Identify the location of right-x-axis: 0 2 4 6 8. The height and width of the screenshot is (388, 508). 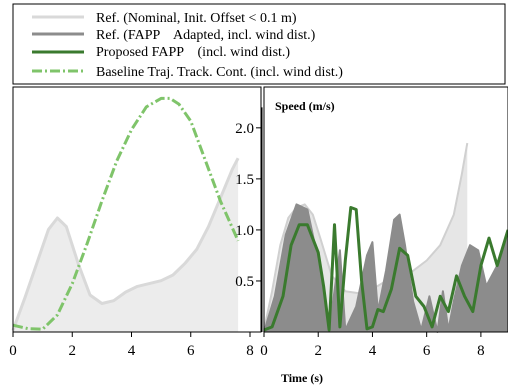
(372, 345).